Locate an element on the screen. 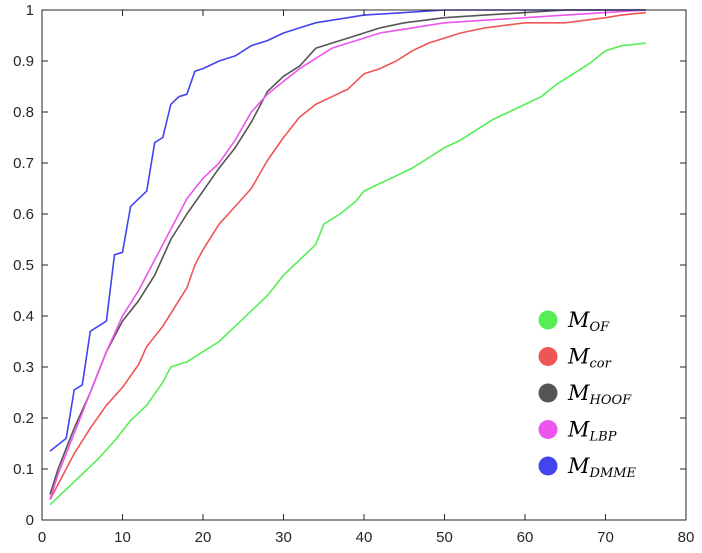 The width and height of the screenshot is (702, 553). legend-item-dmme: MDMME is located at coordinates (587, 467).